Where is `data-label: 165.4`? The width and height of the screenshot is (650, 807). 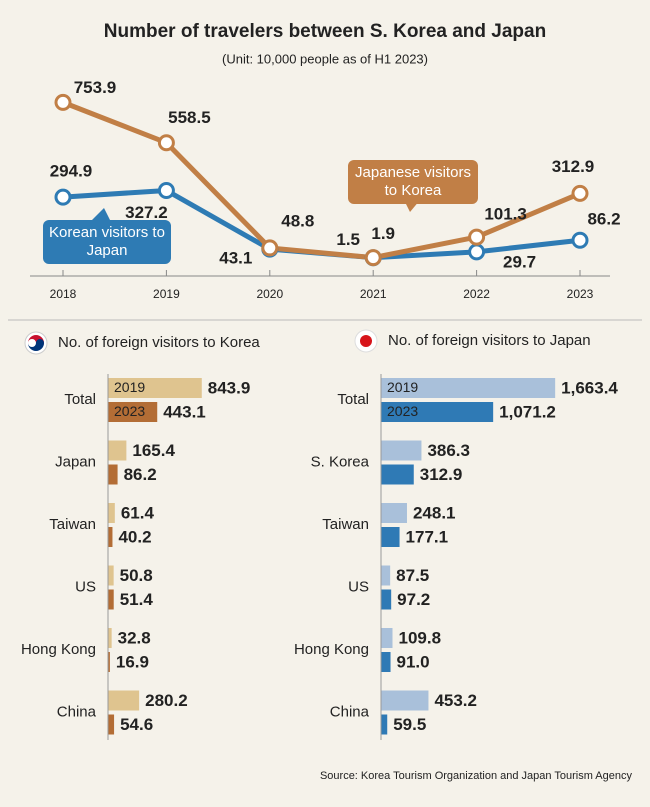 data-label: 165.4 is located at coordinates (153, 450).